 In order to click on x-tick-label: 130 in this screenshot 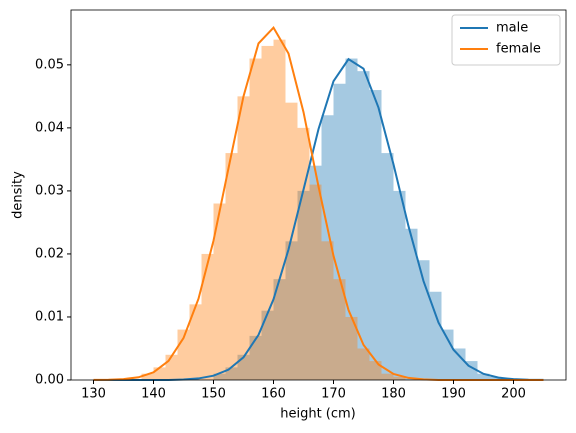, I will do `click(93, 394)`.